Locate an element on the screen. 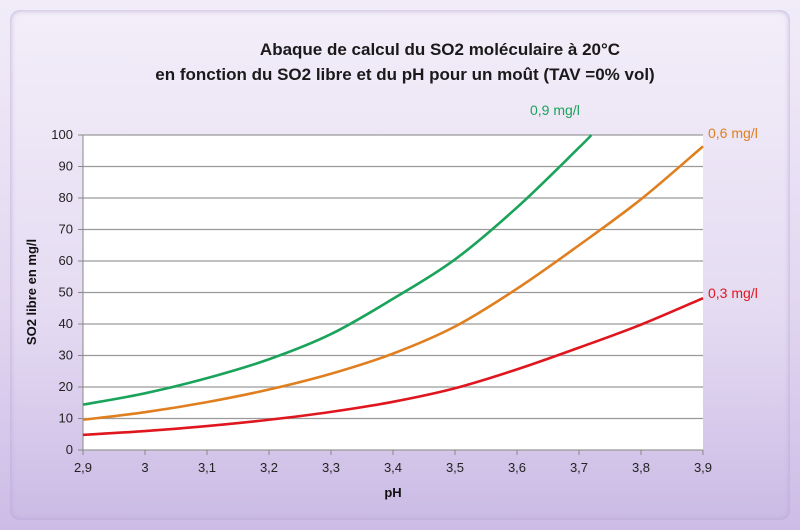  y-tick-label: 20 is located at coordinates (66, 386).